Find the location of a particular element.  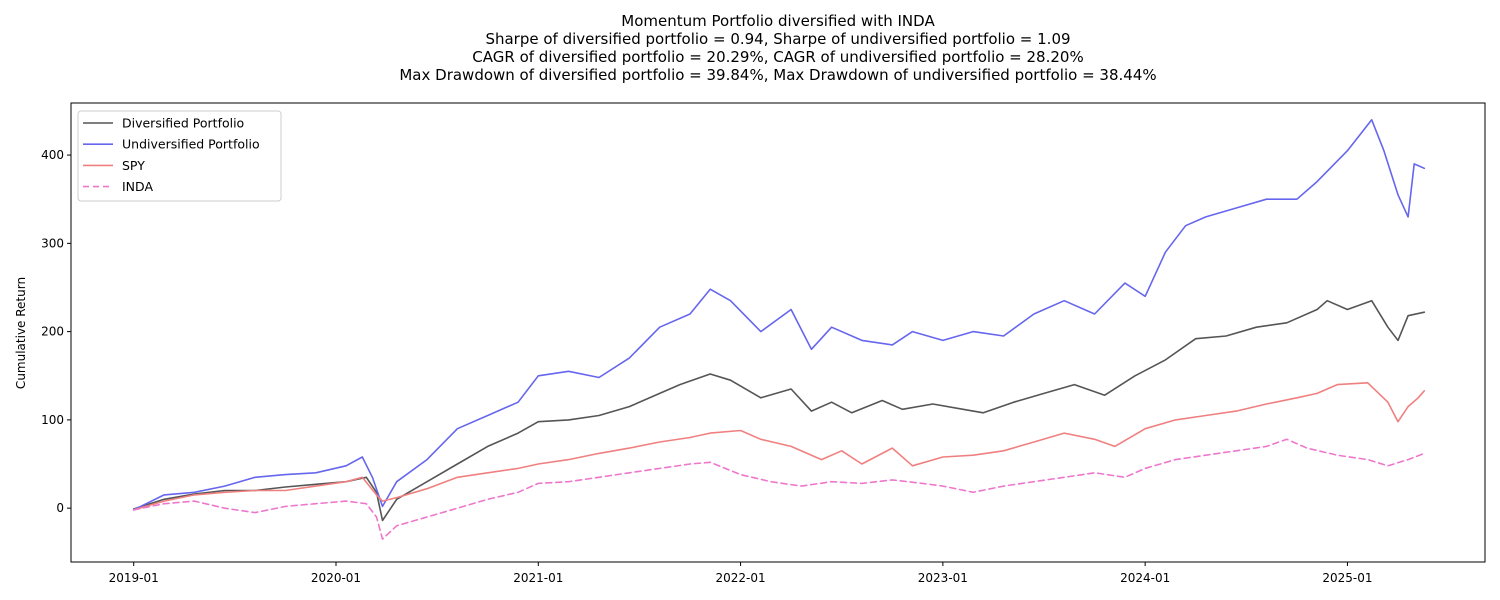

y-tick-label: 400 is located at coordinates (52, 155).